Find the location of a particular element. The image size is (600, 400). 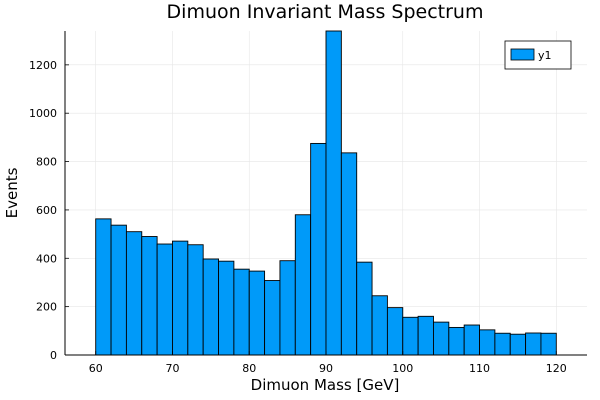

x-tick-label: 90 is located at coordinates (326, 368).